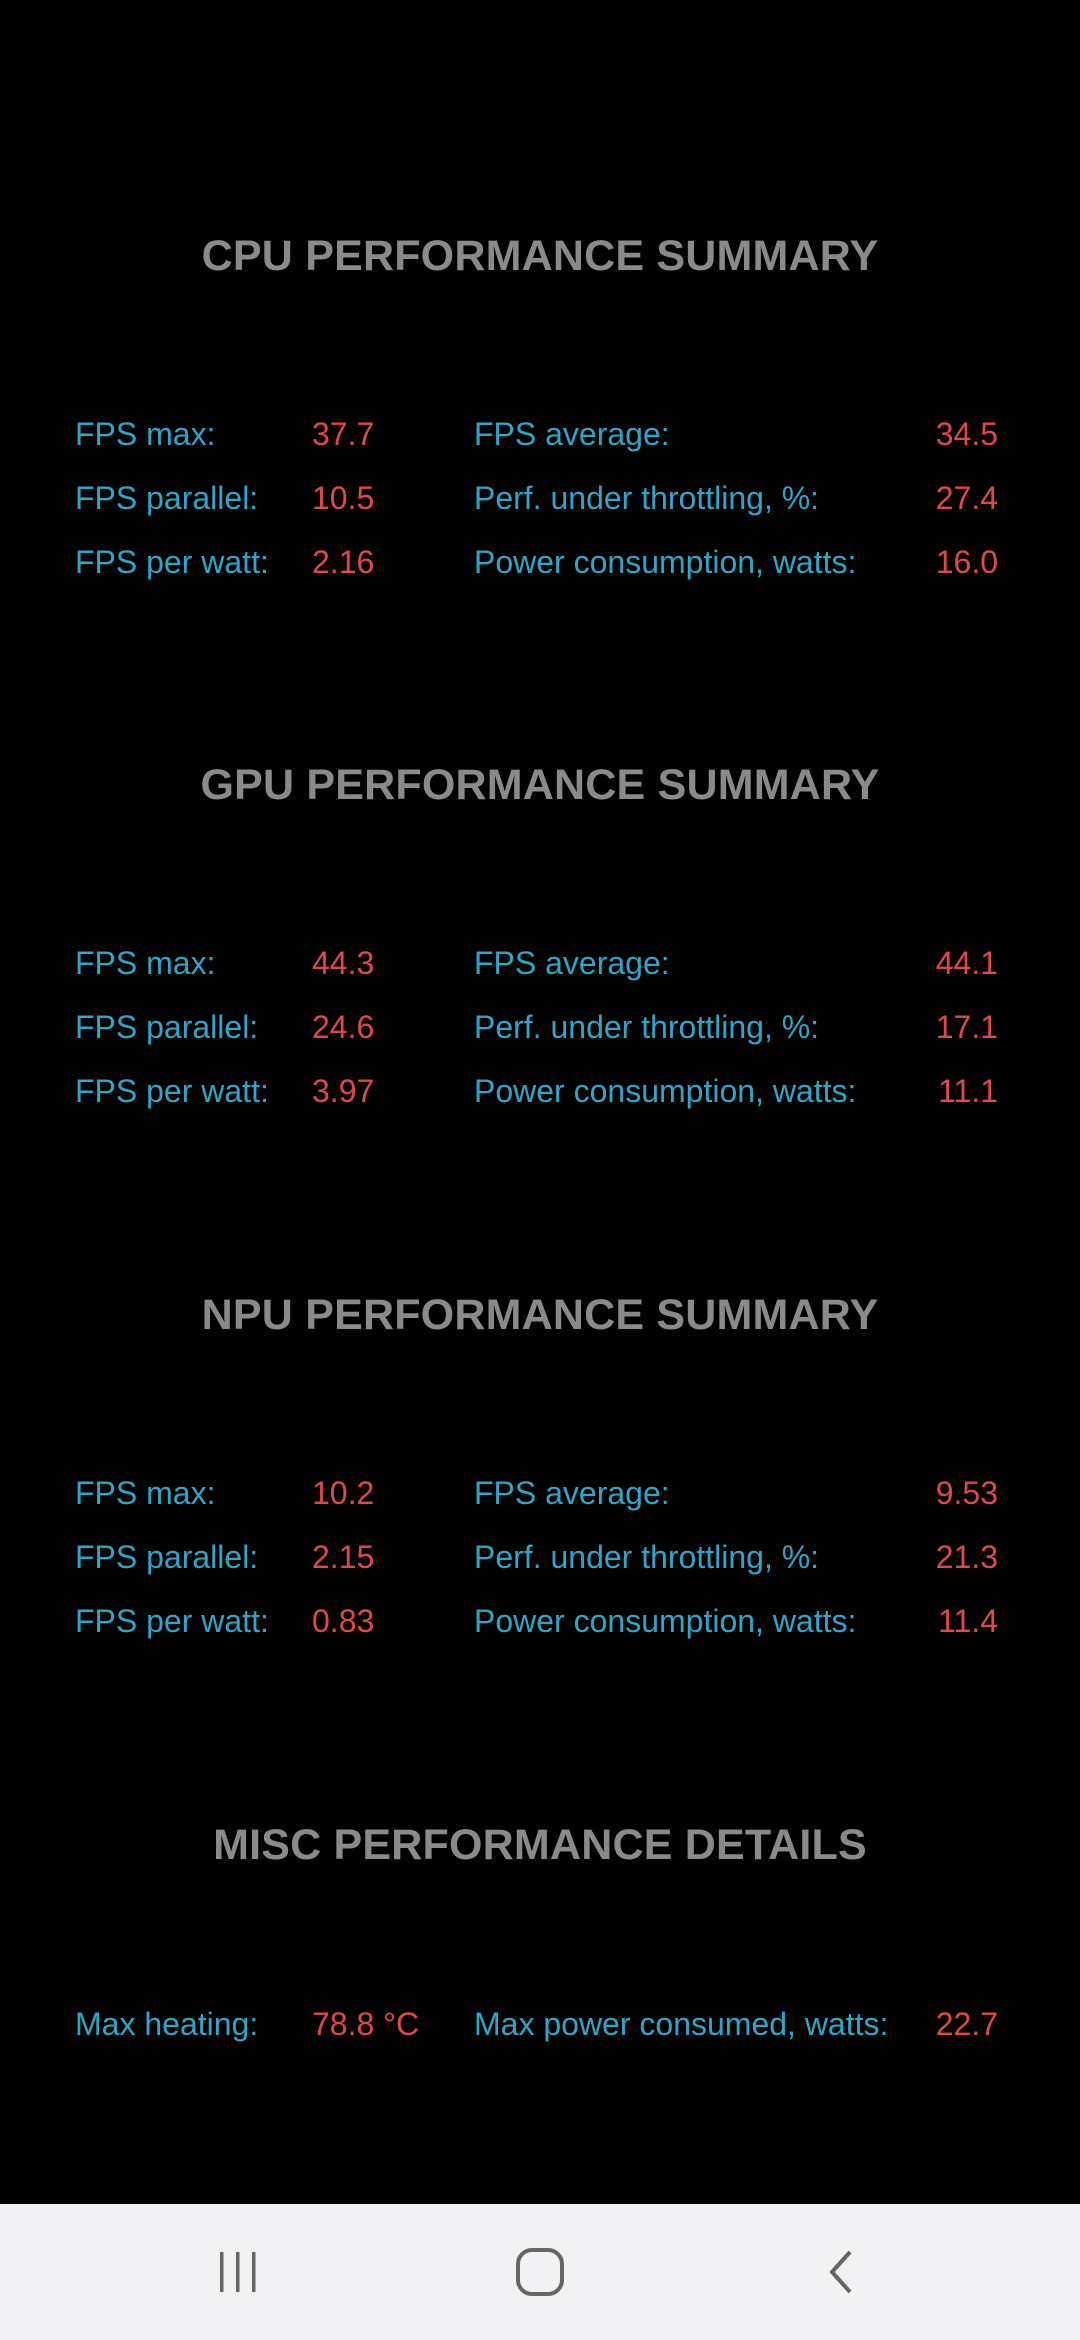  I want to click on stat-value: 37.7, so click(343, 434).